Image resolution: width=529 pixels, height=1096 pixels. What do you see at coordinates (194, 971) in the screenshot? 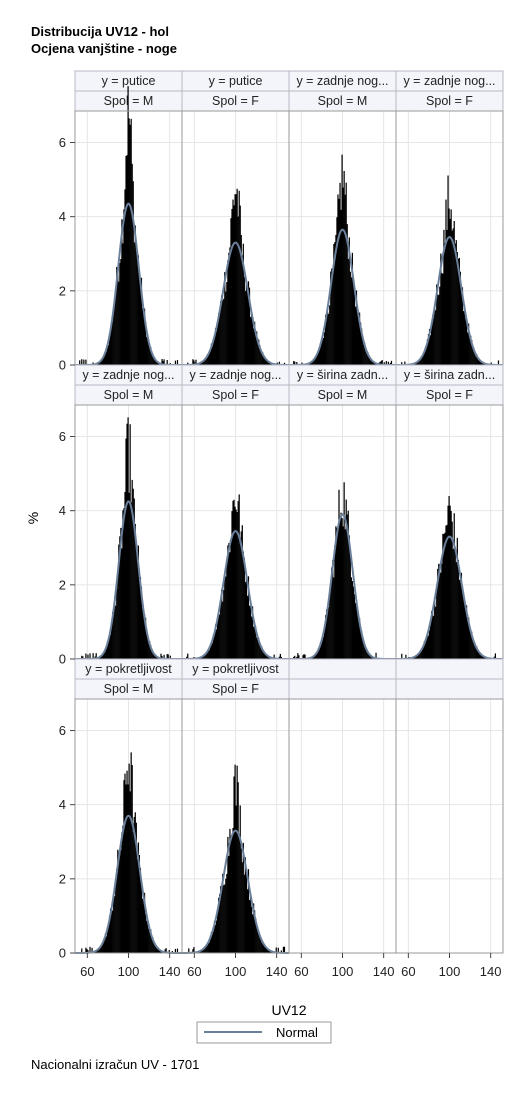
I see `x-tick-label: 60` at bounding box center [194, 971].